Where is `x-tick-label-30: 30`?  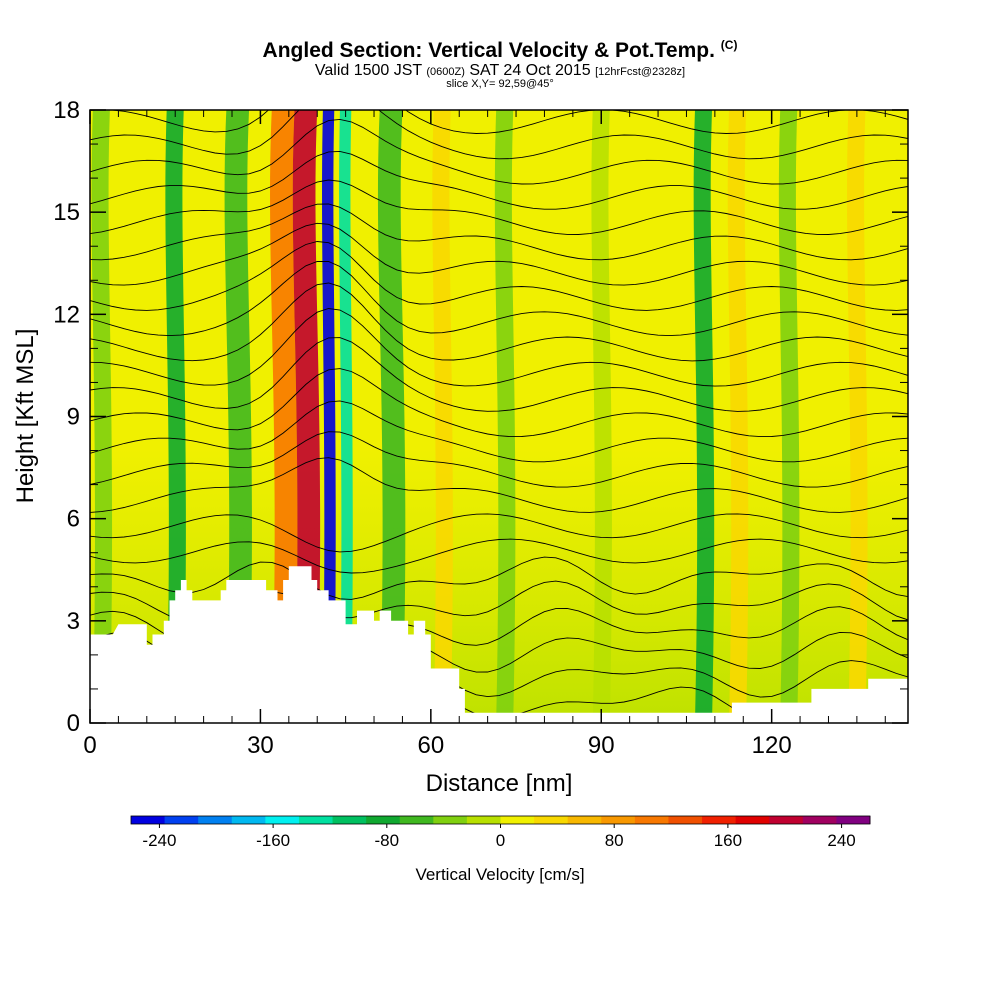 x-tick-label-30: 30 is located at coordinates (260, 745).